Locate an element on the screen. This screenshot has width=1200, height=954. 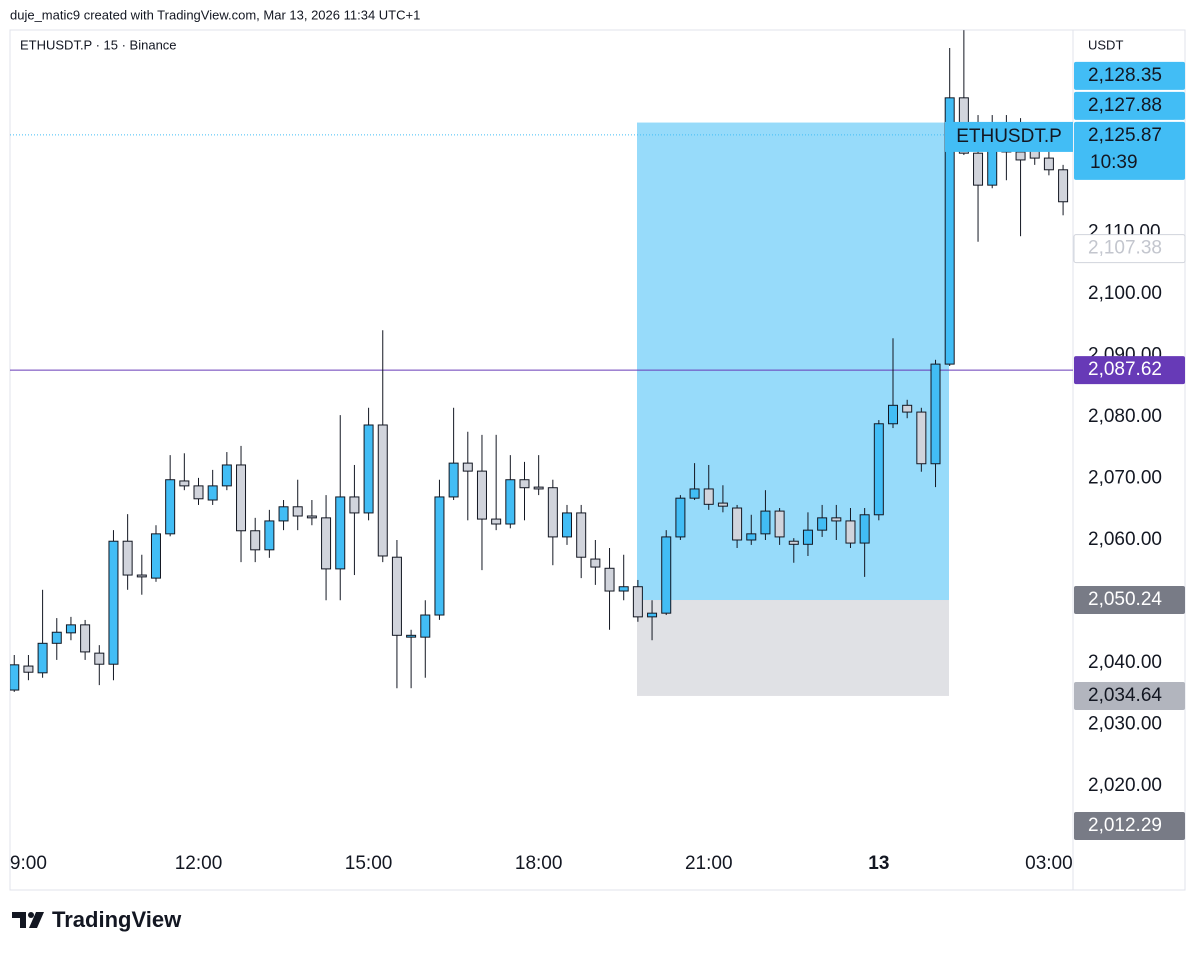
x-tick-label: 21:00 is located at coordinates (709, 863).